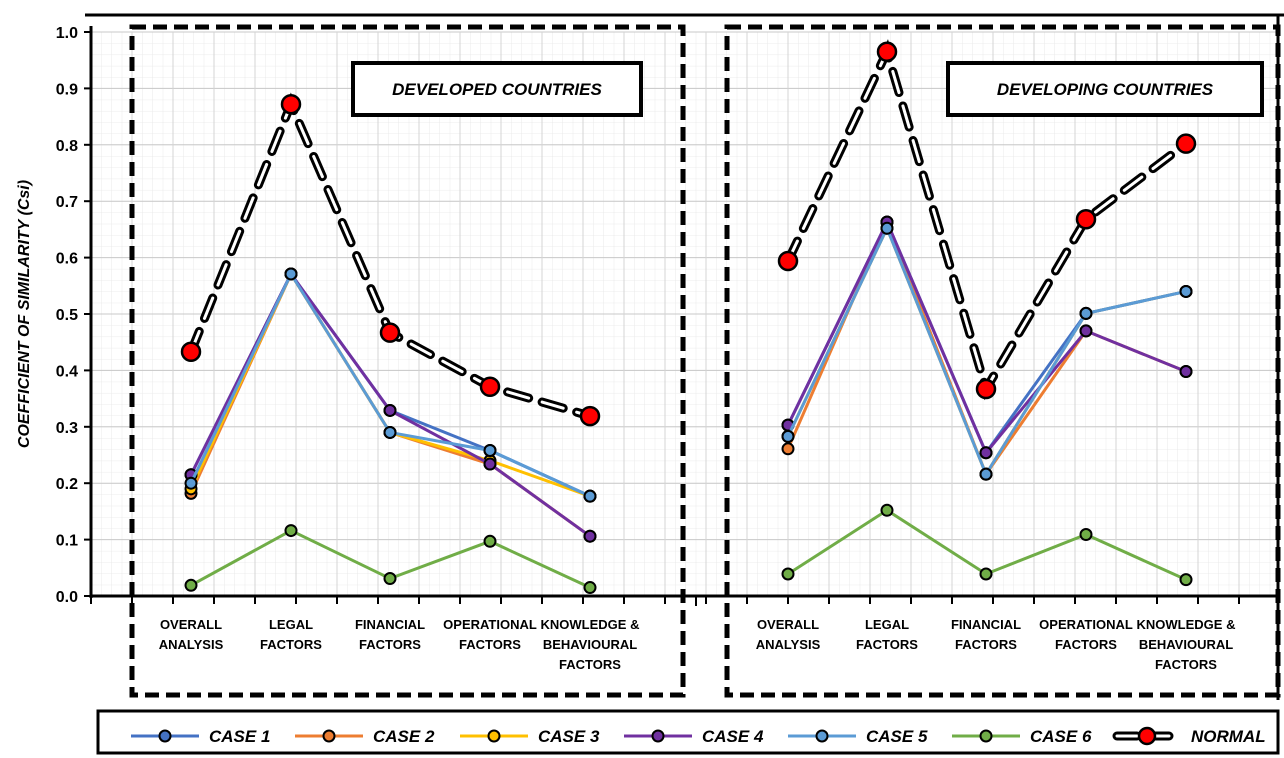  I want to click on y-tick-label: 0.7, so click(67, 202).